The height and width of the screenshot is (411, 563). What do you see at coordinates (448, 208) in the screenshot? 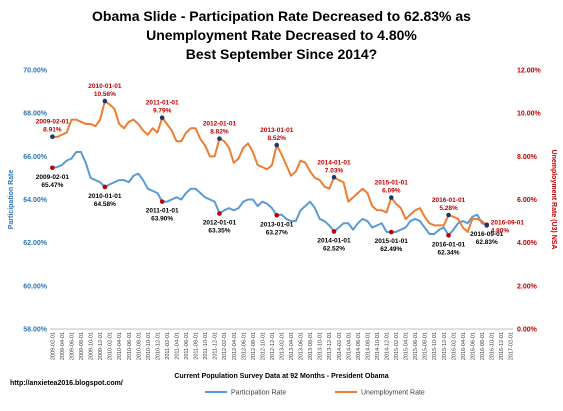
I see `data-label-value: 5.28%` at bounding box center [448, 208].